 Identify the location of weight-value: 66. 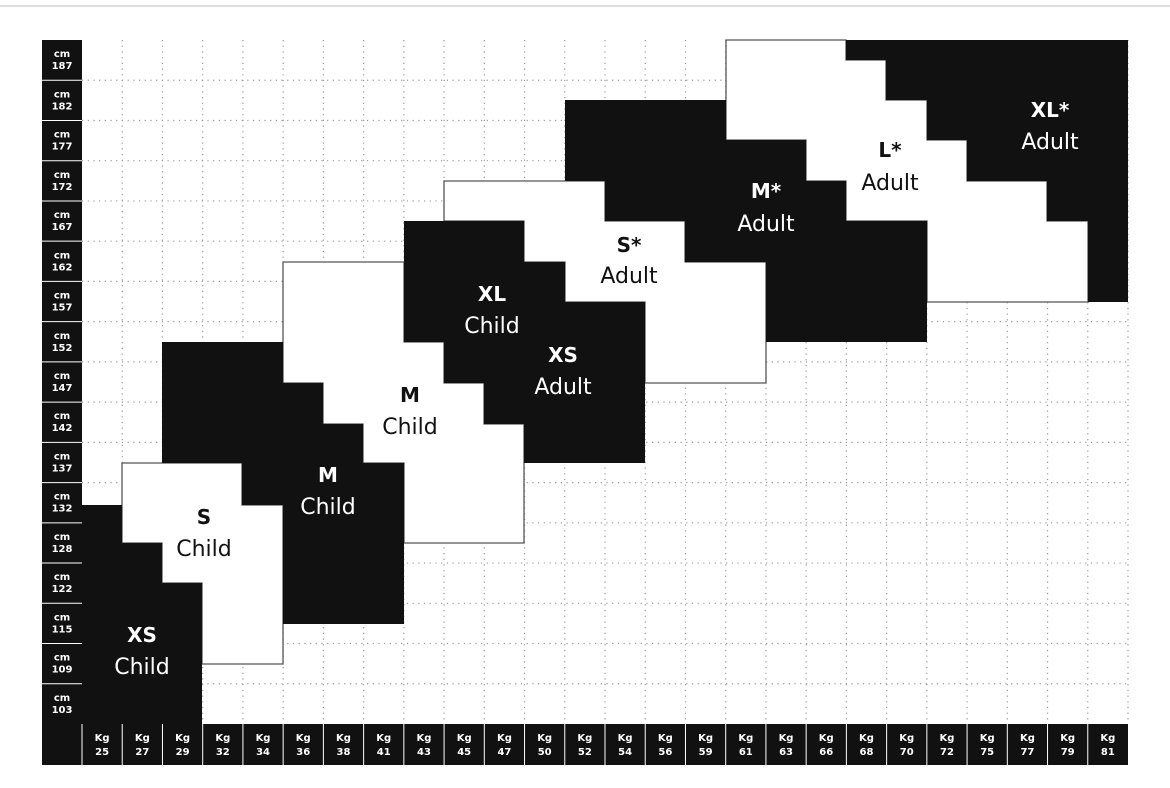
(826, 752).